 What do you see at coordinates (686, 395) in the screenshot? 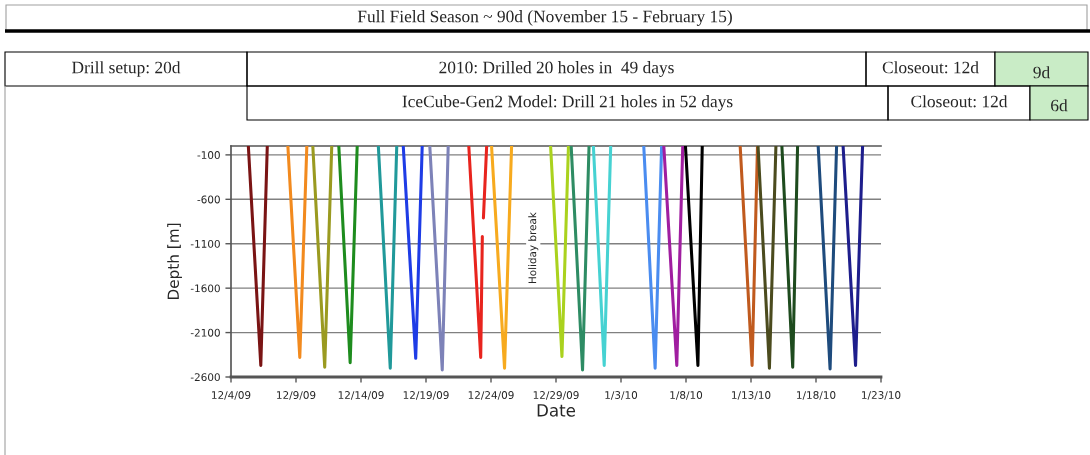
I see `x-tick-label: 1/8/10` at bounding box center [686, 395].